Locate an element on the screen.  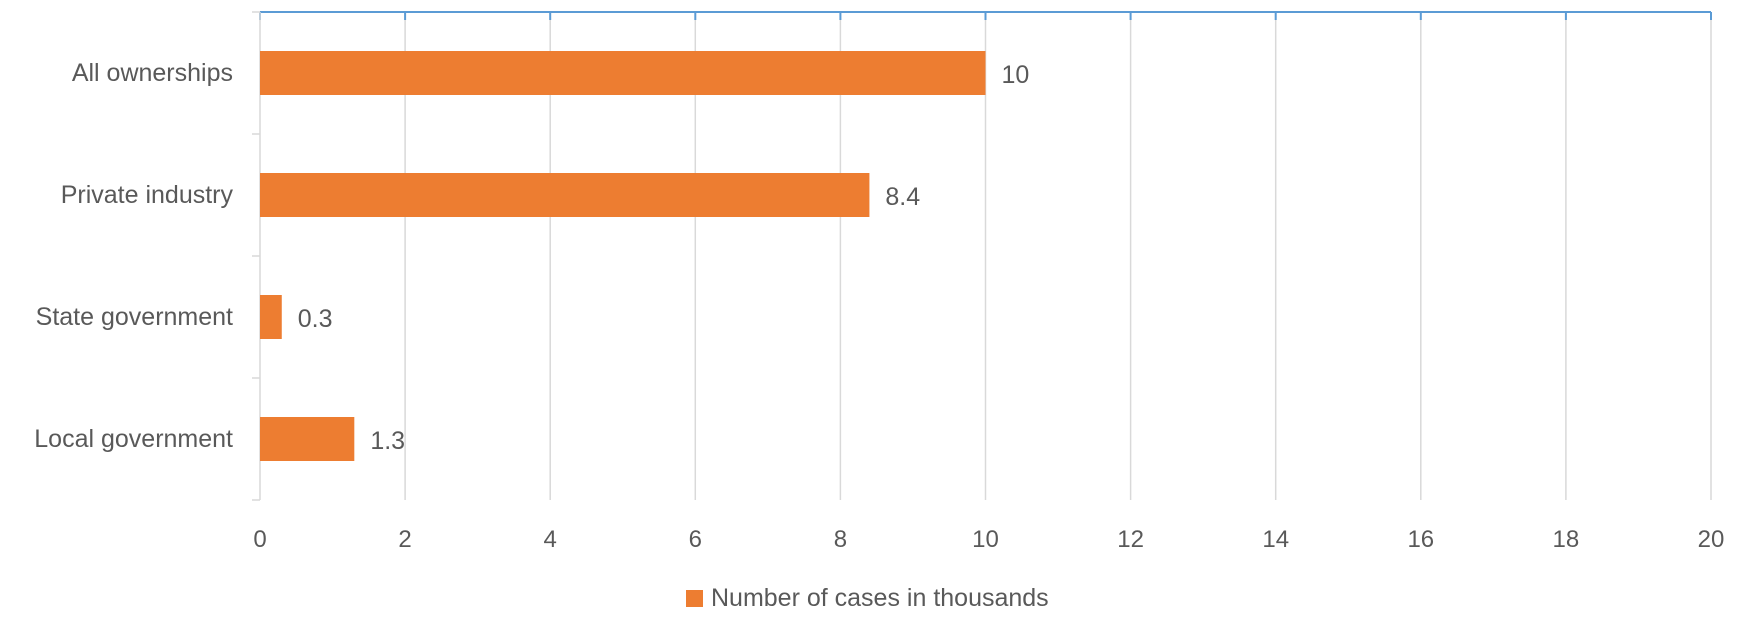
x-tick-label: 14 is located at coordinates (1275, 539).